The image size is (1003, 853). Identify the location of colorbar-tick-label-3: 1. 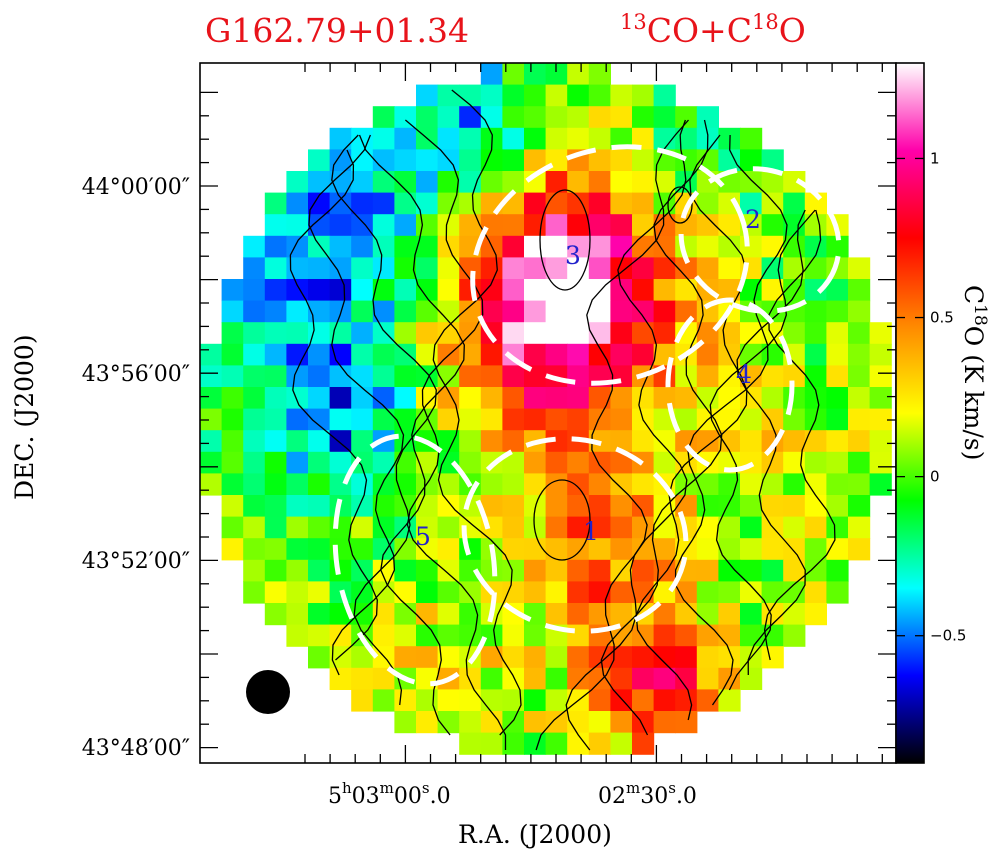
(935, 158).